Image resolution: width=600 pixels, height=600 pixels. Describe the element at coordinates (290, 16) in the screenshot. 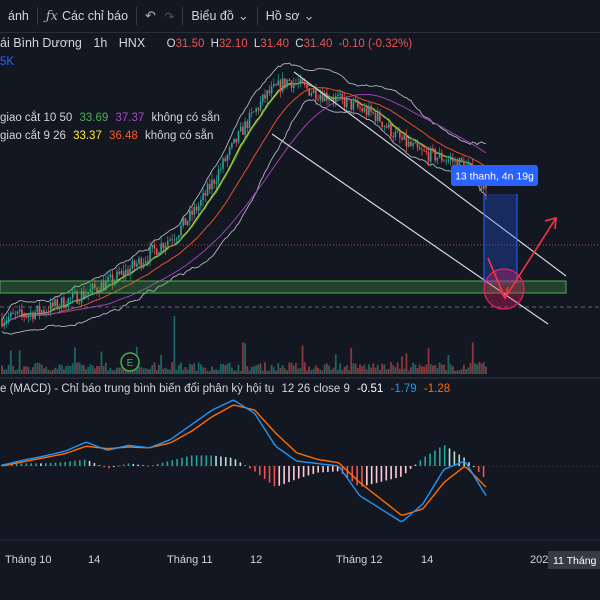

I see `profile-menu-button: Hồ sơ ⌄` at that location.